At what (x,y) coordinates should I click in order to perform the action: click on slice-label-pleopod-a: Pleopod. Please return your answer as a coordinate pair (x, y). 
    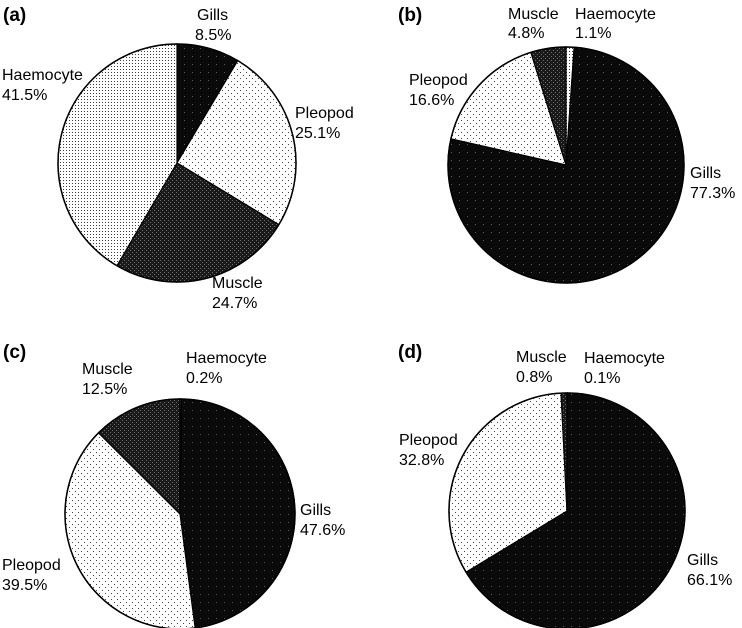
    Looking at the image, I should click on (324, 113).